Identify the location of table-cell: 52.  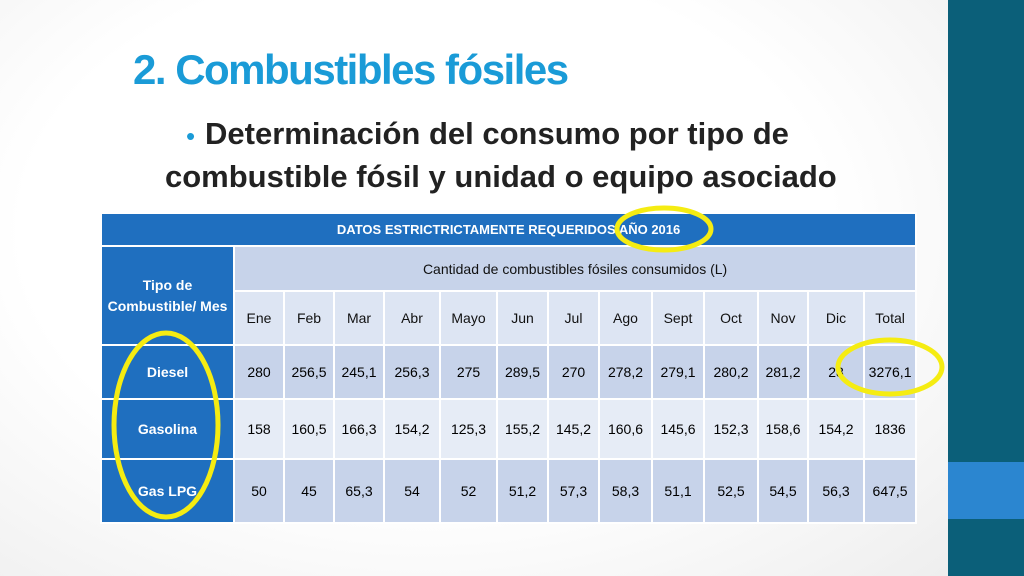
(468, 491).